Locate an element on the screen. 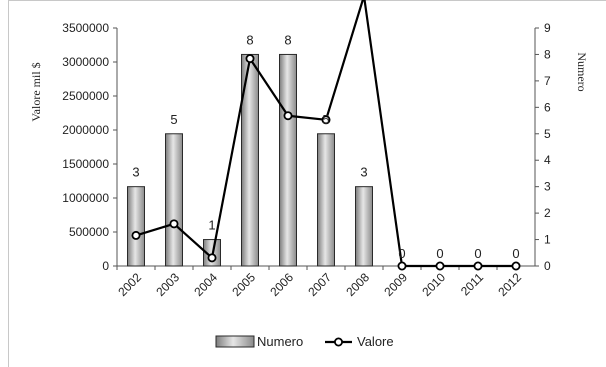 The height and width of the screenshot is (367, 606). right-tick-label: 9 is located at coordinates (547, 28).